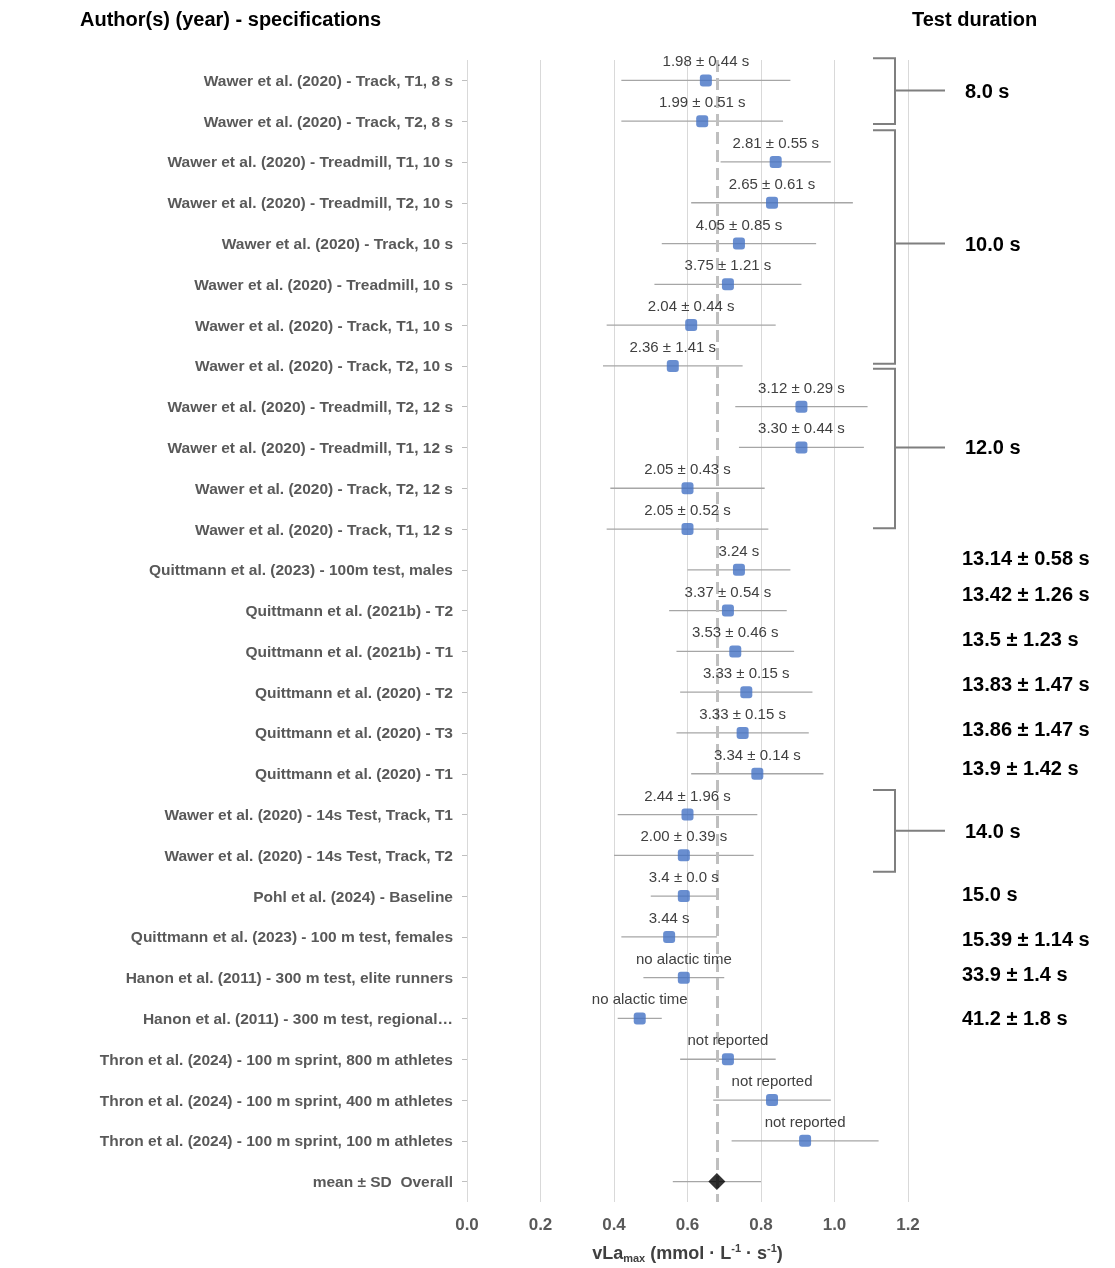 This screenshot has width=1115, height=1268. What do you see at coordinates (687, 795) in the screenshot?
I see `annotation: 2.44 ± 1.96 s` at bounding box center [687, 795].